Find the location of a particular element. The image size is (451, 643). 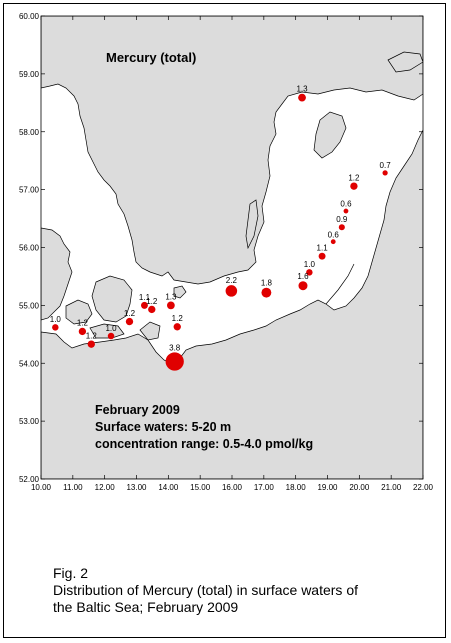

x-tick-label: 11.00 is located at coordinates (73, 487).